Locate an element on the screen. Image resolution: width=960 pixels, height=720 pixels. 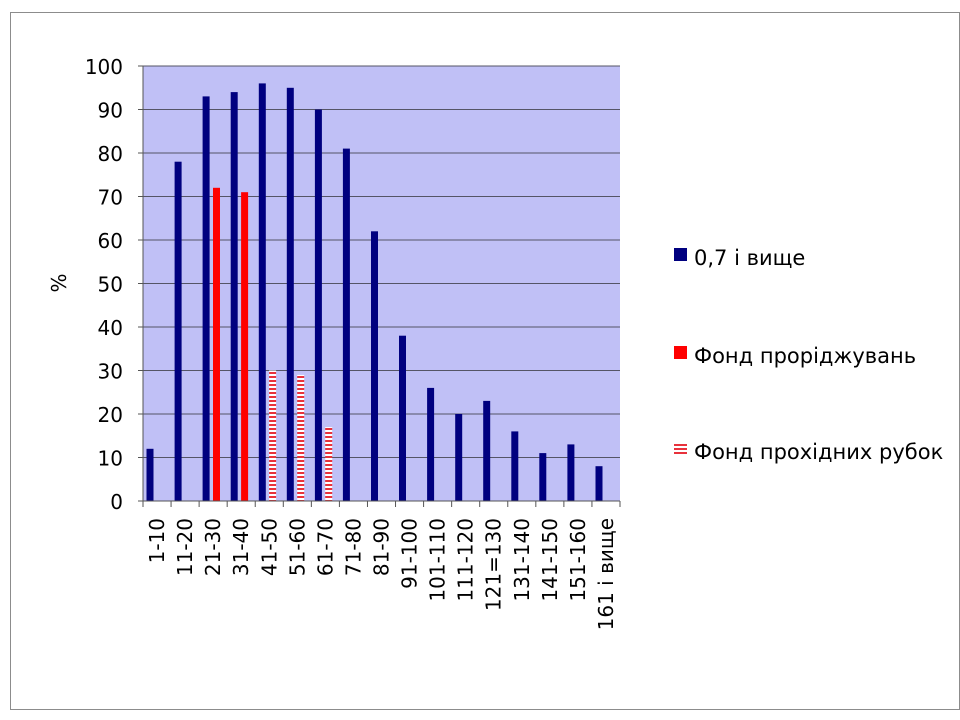
x-tick-label: 51-60 is located at coordinates (297, 547).